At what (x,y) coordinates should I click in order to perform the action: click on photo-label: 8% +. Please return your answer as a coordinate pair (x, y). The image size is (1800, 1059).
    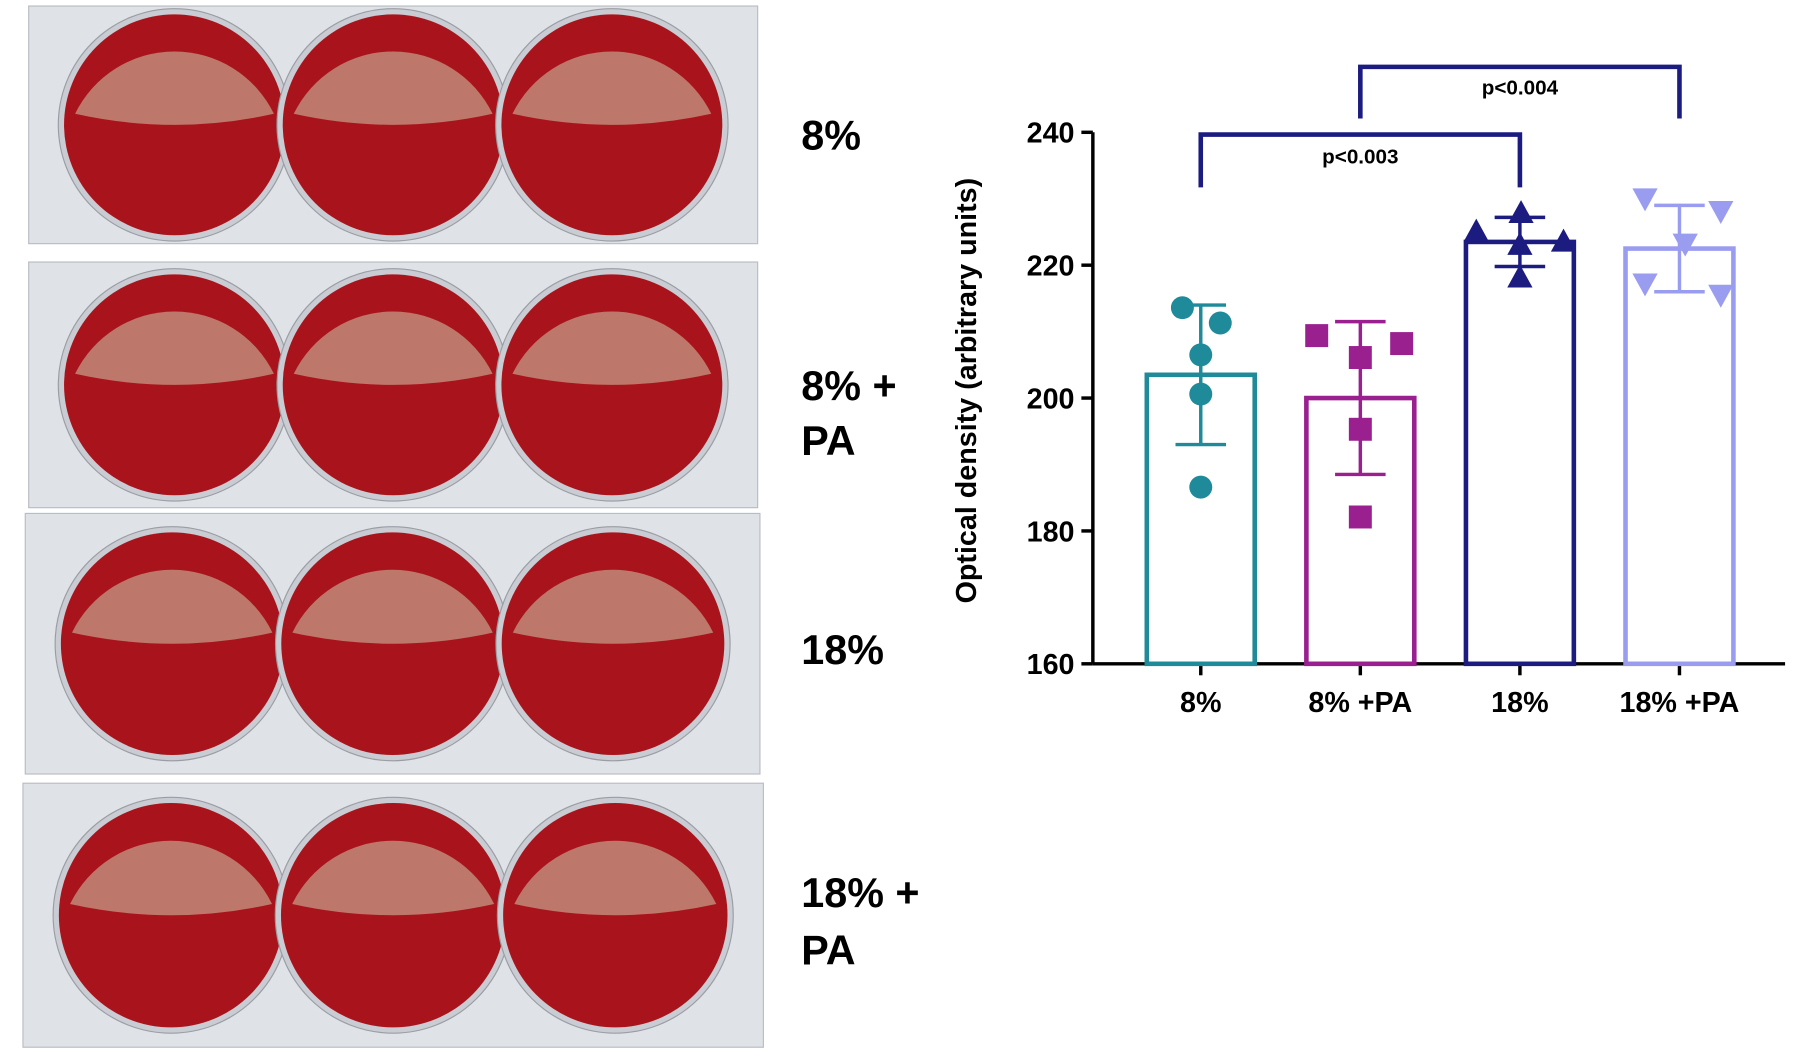
    Looking at the image, I should click on (848, 386).